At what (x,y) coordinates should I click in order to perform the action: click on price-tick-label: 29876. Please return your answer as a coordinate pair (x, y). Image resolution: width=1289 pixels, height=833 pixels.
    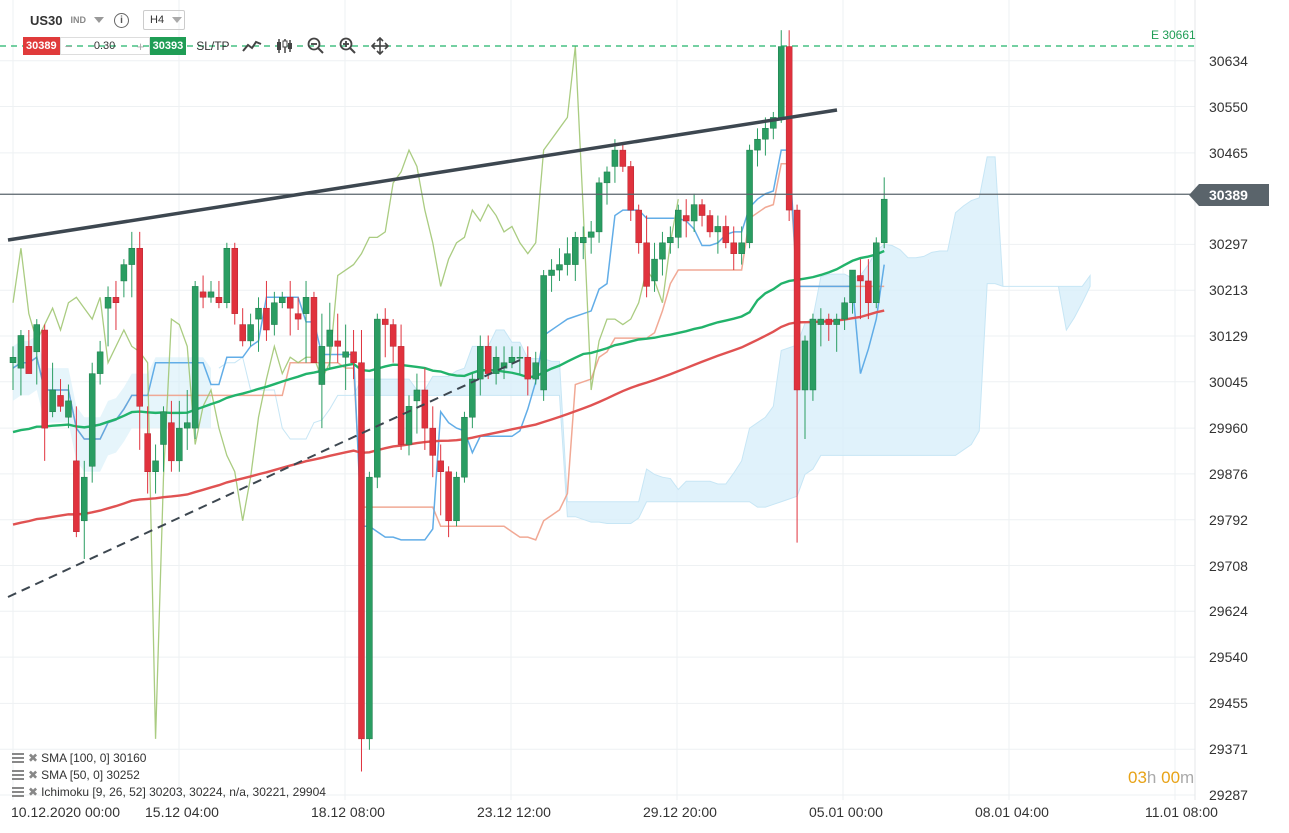
    Looking at the image, I should click on (1228, 473).